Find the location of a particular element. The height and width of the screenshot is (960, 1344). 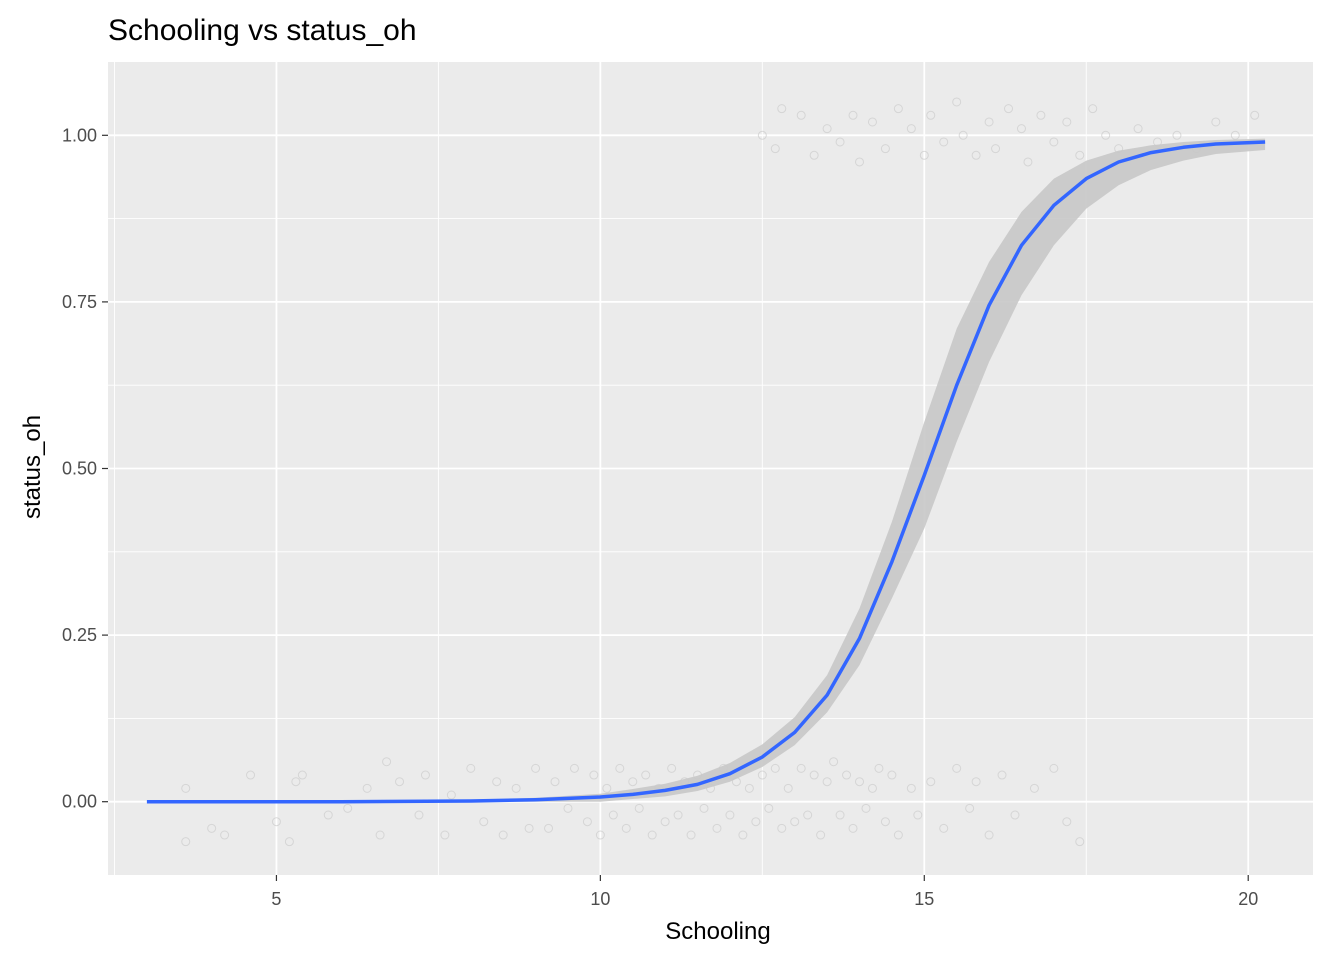

chart-title: Schooling vs status_oh is located at coordinates (262, 30).